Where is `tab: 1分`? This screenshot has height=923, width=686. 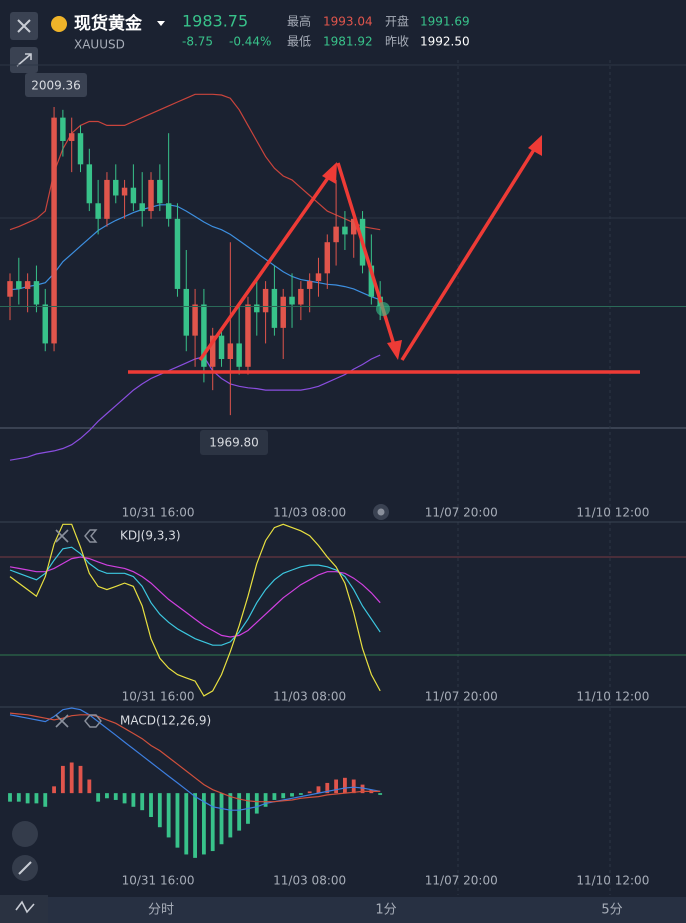
tab: 1分 is located at coordinates (385, 910).